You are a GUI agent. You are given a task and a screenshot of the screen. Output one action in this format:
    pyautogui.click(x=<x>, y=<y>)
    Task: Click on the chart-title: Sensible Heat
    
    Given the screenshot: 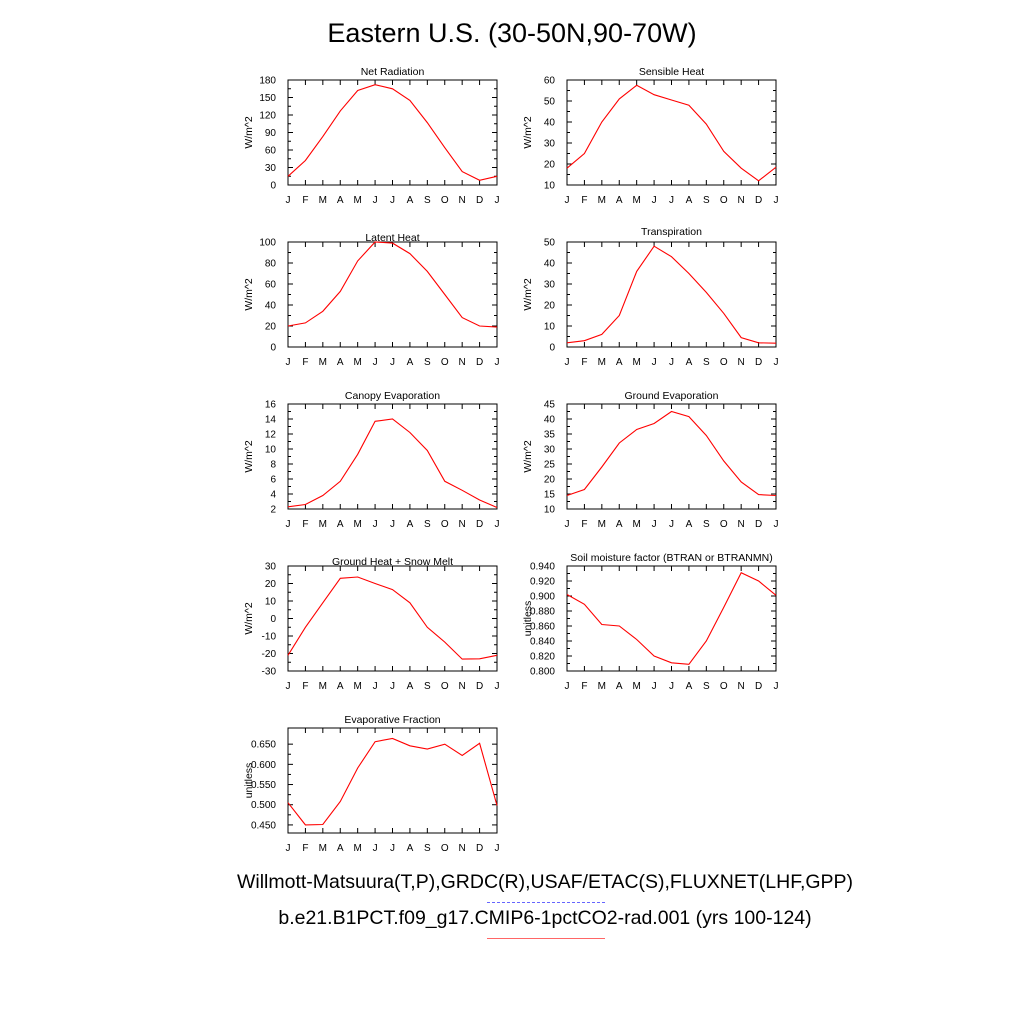 What is the action you would take?
    pyautogui.click(x=671, y=72)
    